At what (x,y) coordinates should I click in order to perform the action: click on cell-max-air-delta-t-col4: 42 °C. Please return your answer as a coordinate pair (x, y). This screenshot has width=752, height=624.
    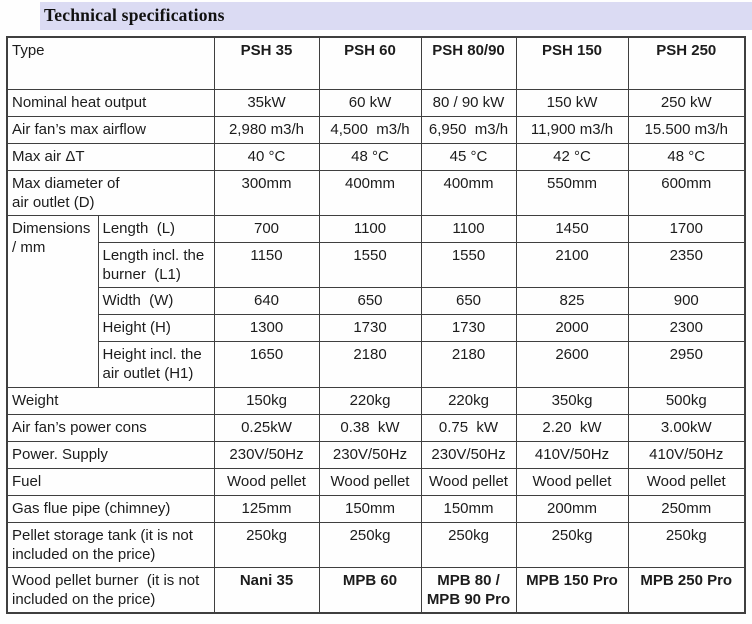
    Looking at the image, I should click on (572, 156).